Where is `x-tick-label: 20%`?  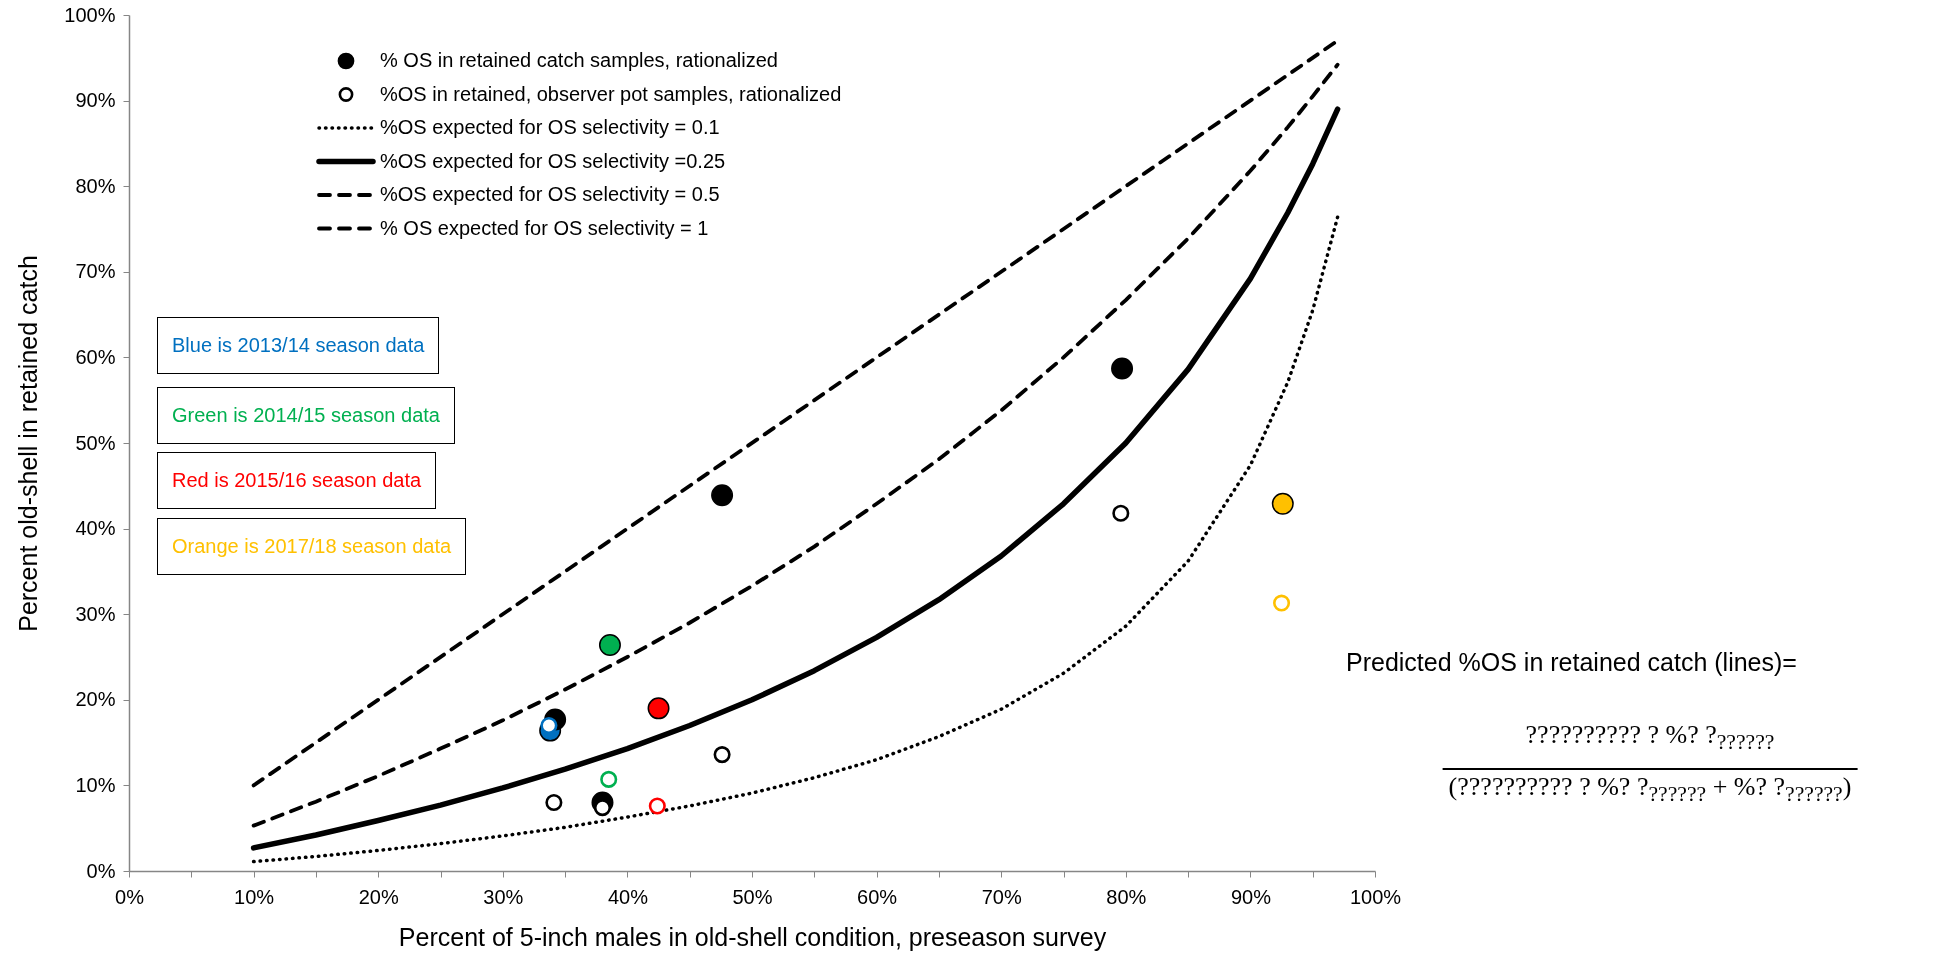
x-tick-label: 20% is located at coordinates (378, 896).